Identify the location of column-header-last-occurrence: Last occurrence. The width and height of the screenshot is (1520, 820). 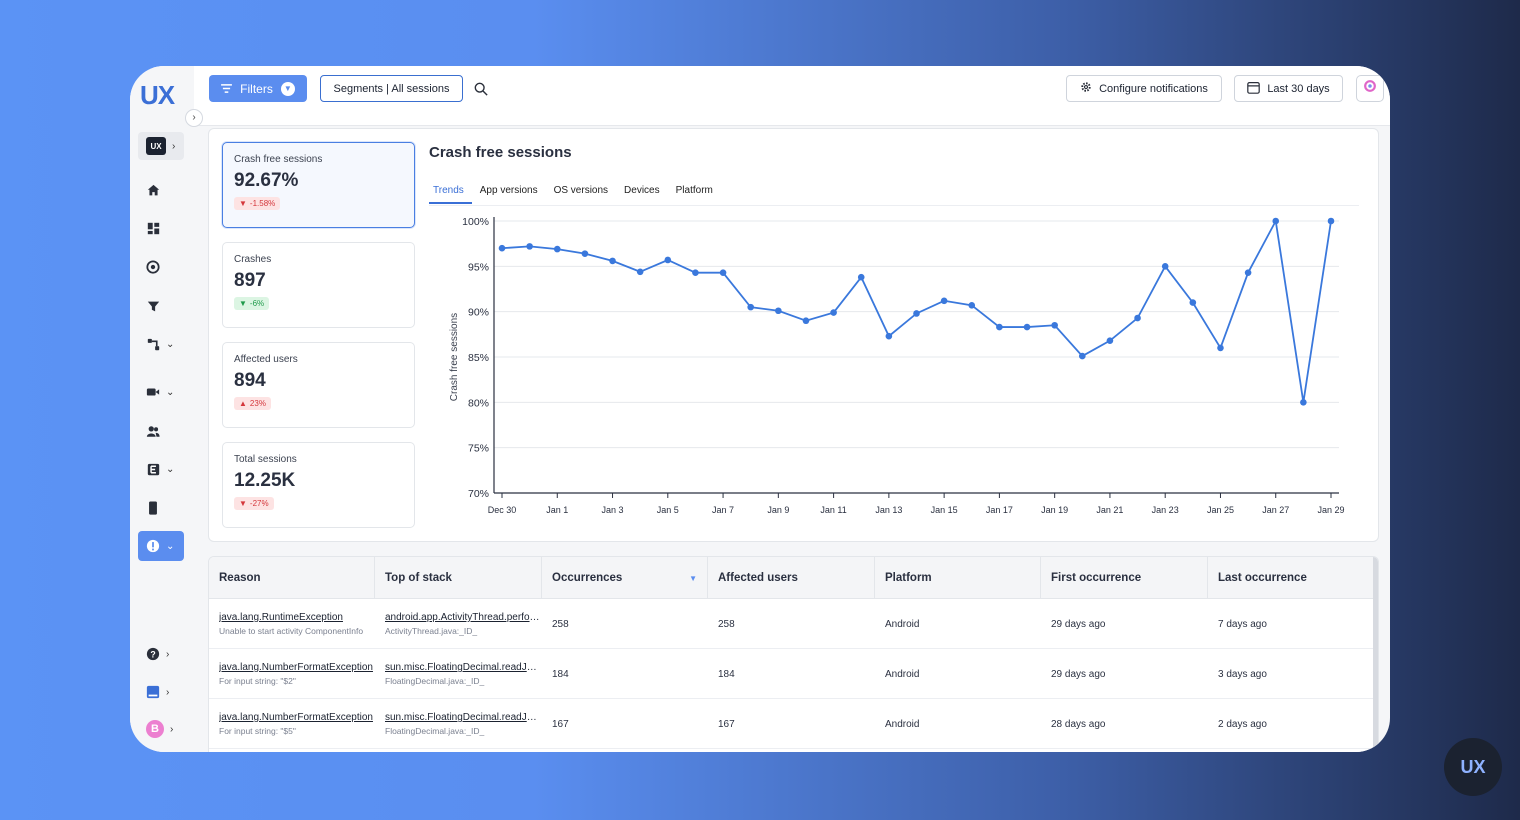
(1262, 578).